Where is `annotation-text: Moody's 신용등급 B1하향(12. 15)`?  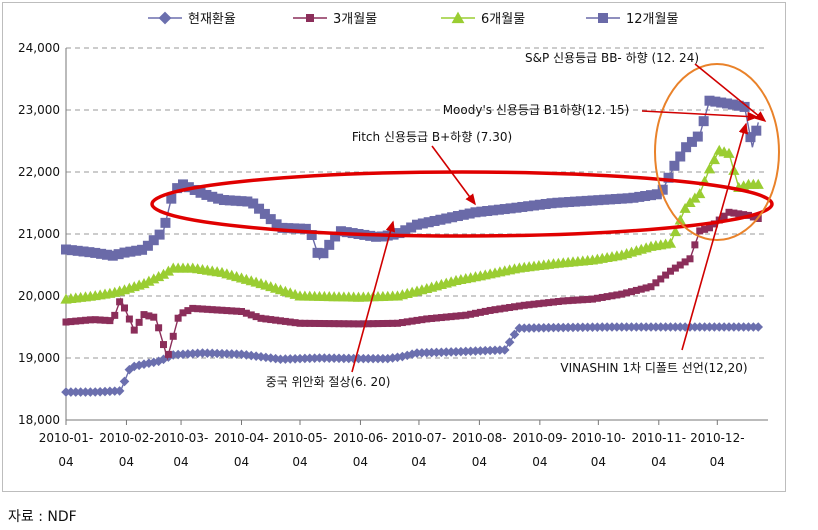
annotation-text: Moody's 신용등급 B1하향(12. 15) is located at coordinates (536, 110).